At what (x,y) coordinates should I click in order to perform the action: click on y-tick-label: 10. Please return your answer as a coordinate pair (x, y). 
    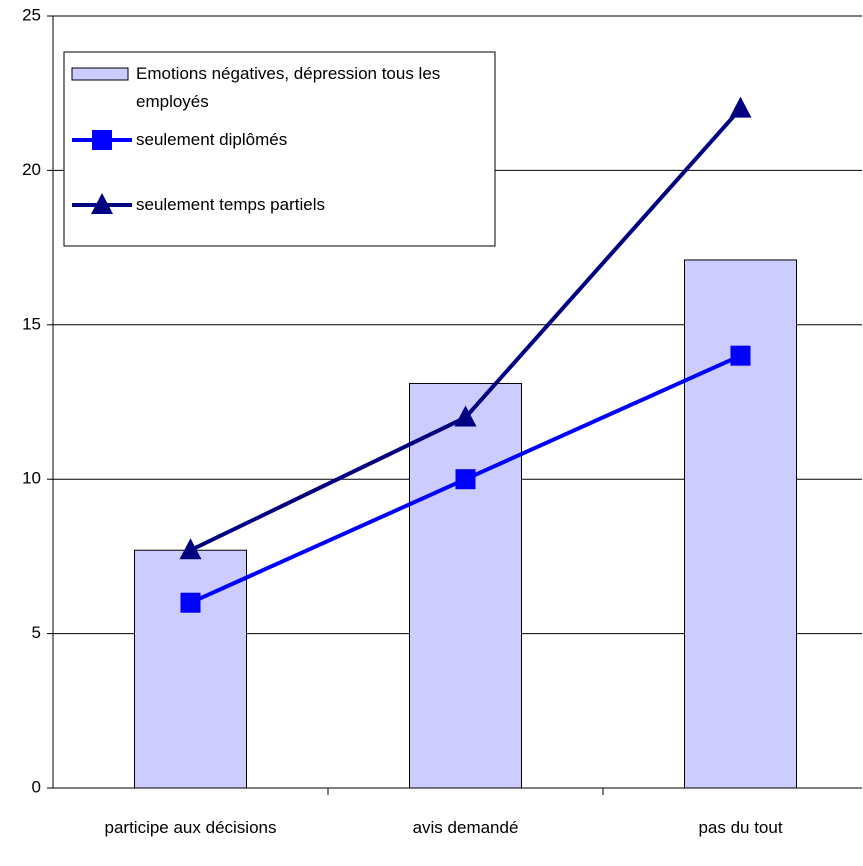
    Looking at the image, I should click on (31, 478).